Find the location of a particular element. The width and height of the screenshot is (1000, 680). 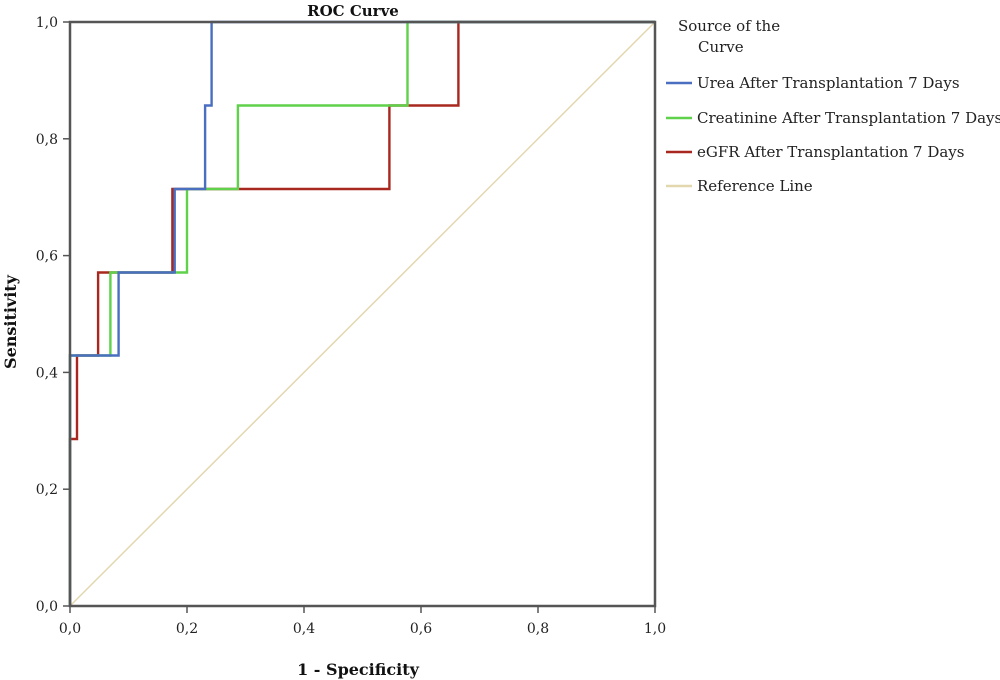

y-tick-label: 1,0 is located at coordinates (47, 23).